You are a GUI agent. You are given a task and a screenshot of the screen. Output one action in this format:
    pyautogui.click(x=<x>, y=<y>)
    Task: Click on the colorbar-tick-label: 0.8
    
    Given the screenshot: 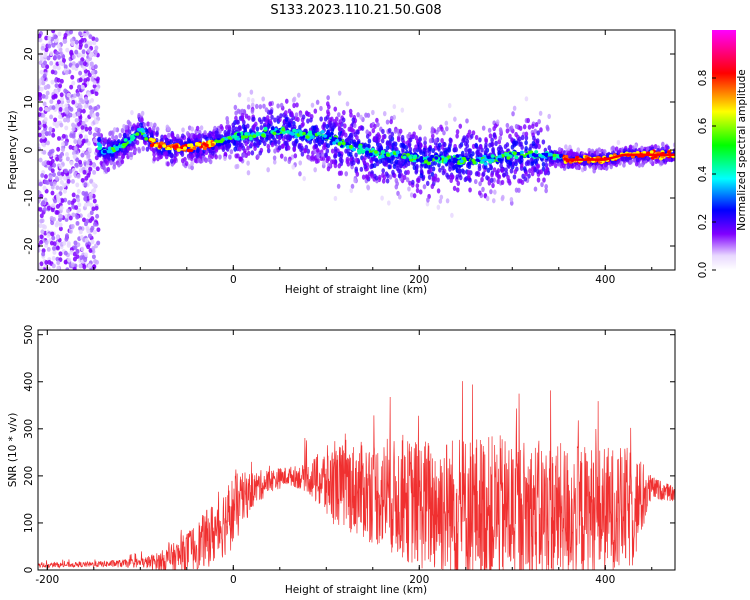 What is the action you would take?
    pyautogui.click(x=703, y=78)
    